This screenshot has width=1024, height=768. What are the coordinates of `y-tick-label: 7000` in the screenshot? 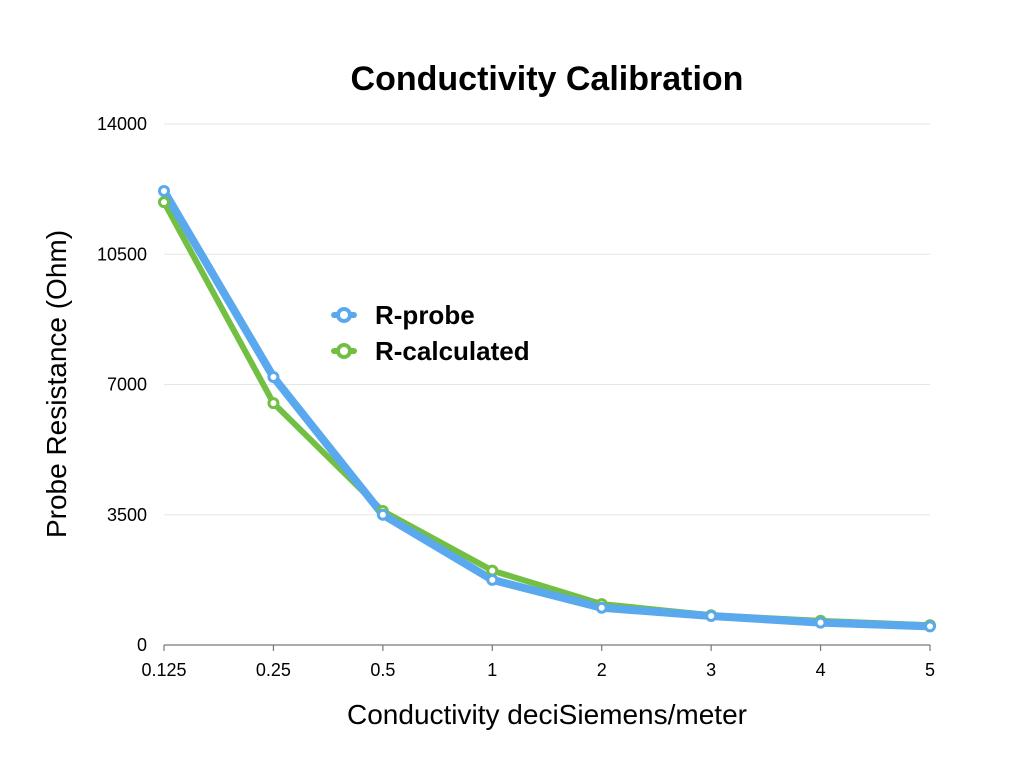 It's located at (127, 385).